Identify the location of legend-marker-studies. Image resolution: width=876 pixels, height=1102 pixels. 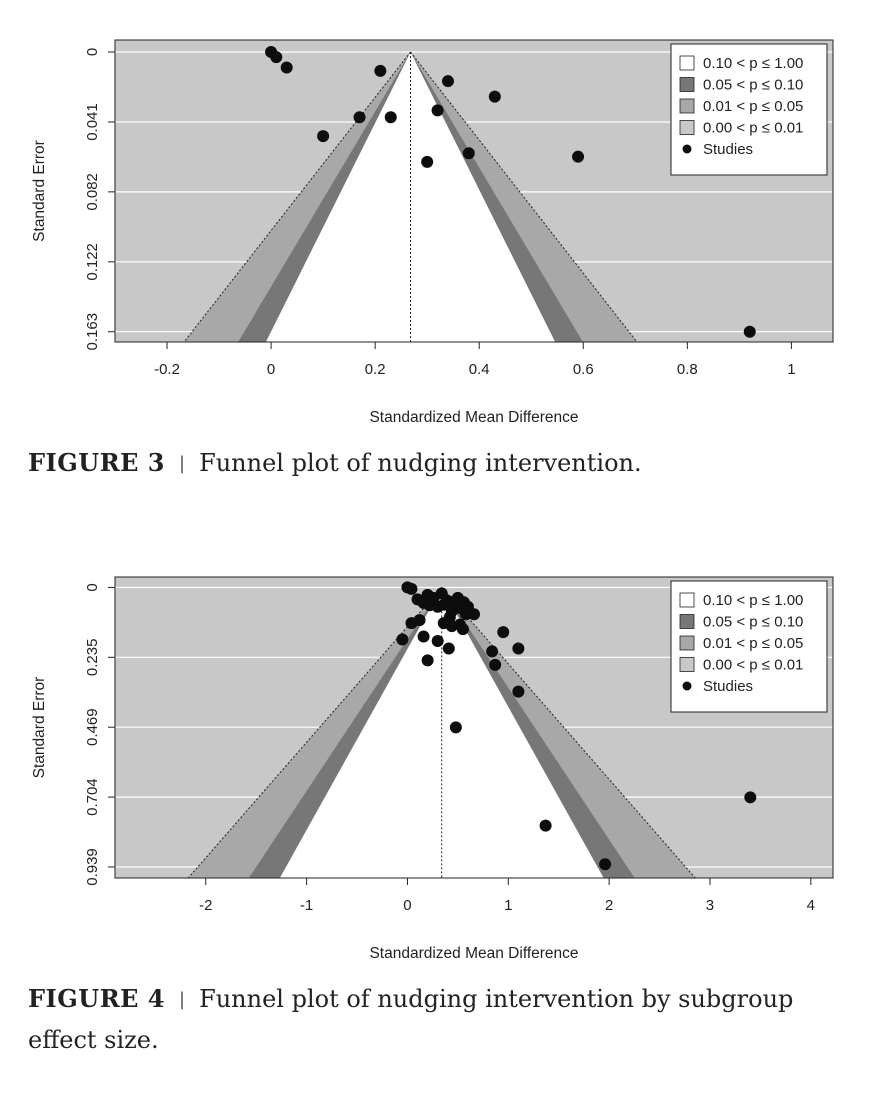
(687, 149).